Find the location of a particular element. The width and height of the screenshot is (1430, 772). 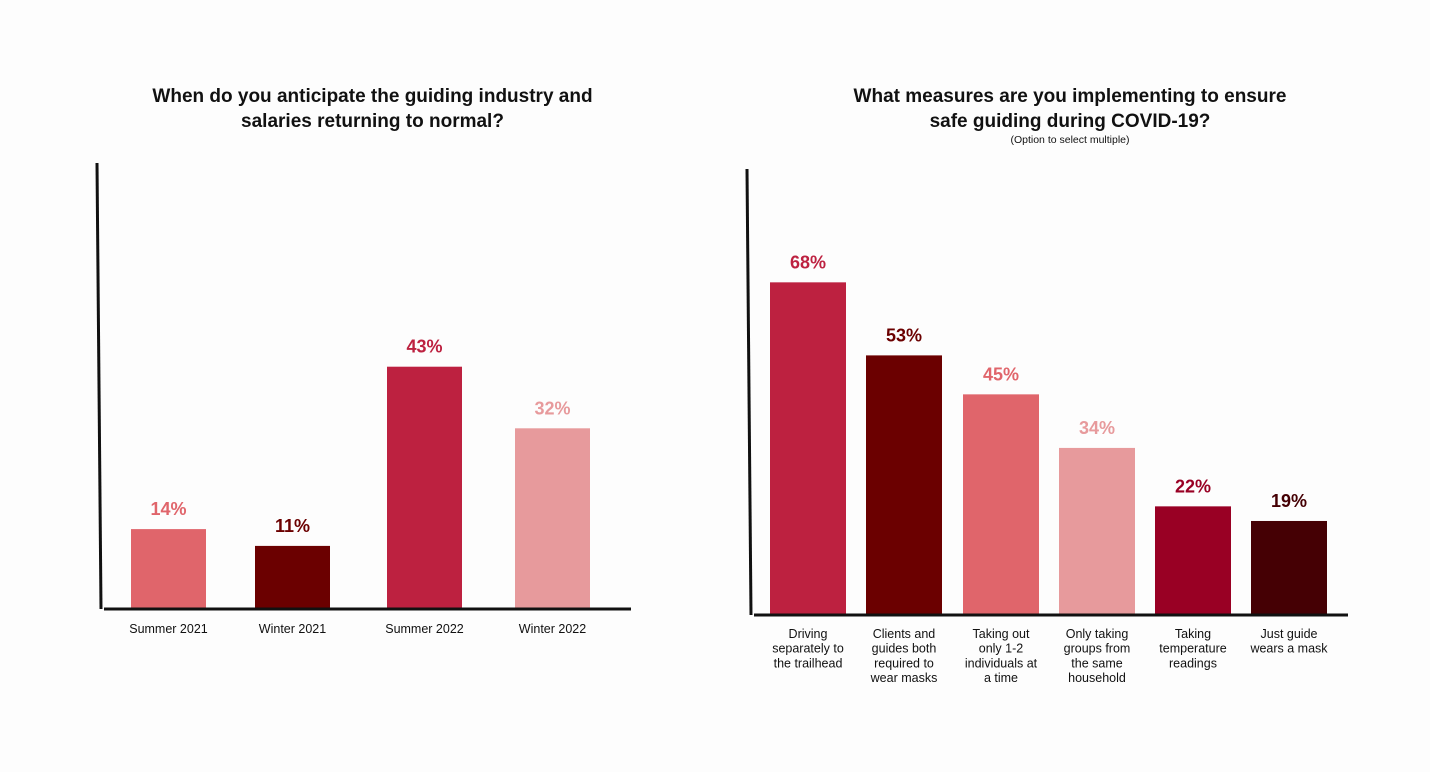

bar-value-label: 32% is located at coordinates (552, 408).